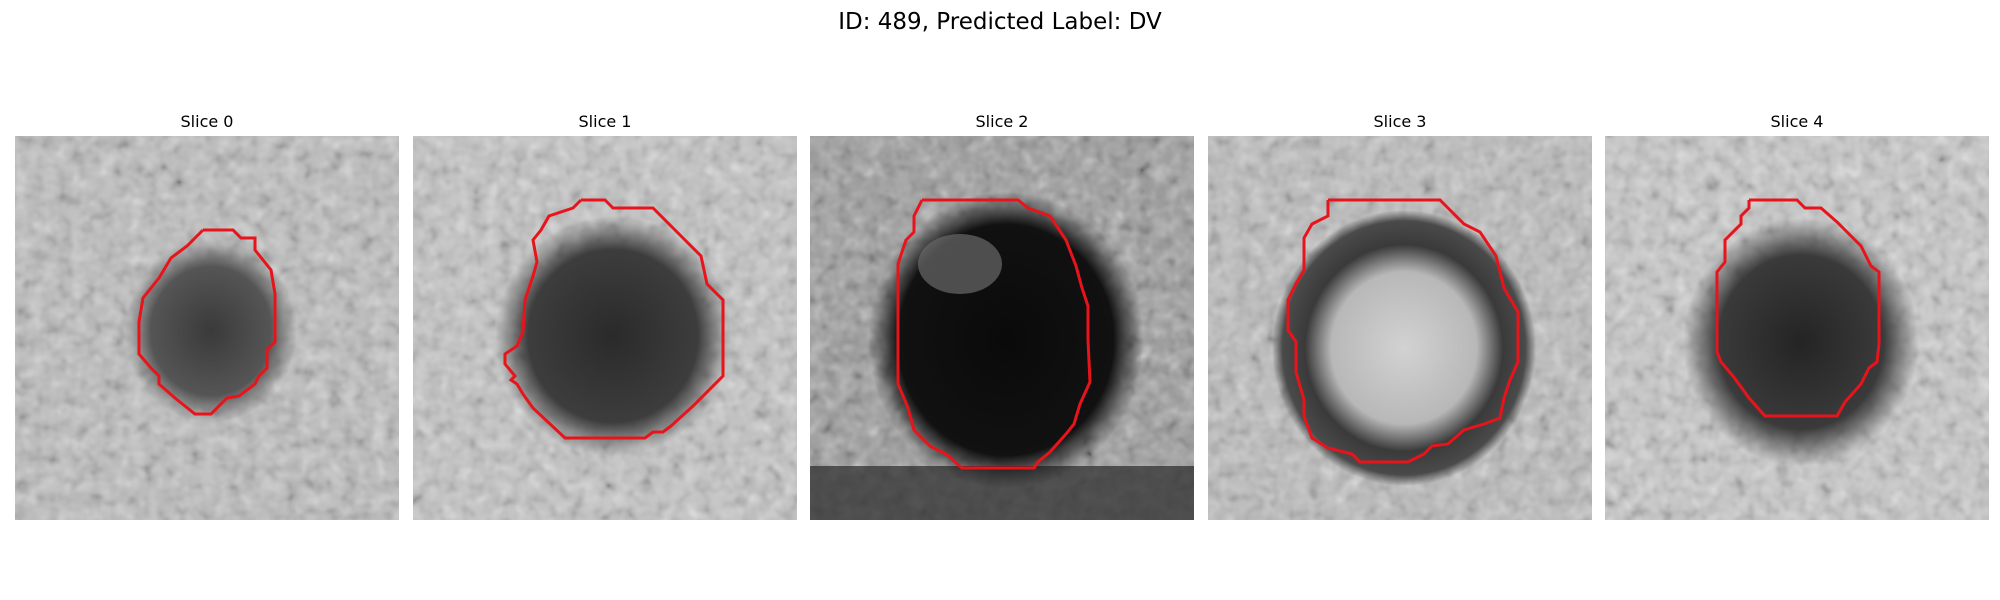  What do you see at coordinates (207, 322) in the screenshot?
I see `slice-0-contour` at bounding box center [207, 322].